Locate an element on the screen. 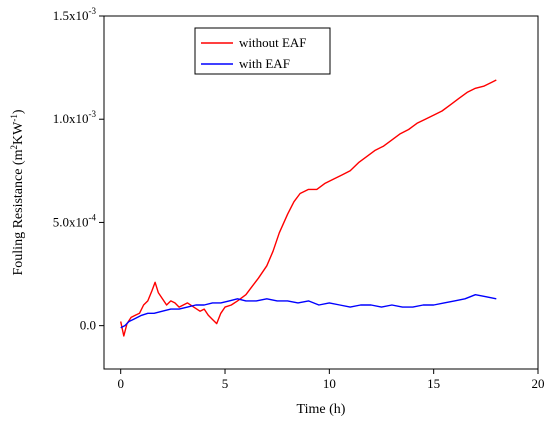  x-tick-label: 0 is located at coordinates (120, 383).